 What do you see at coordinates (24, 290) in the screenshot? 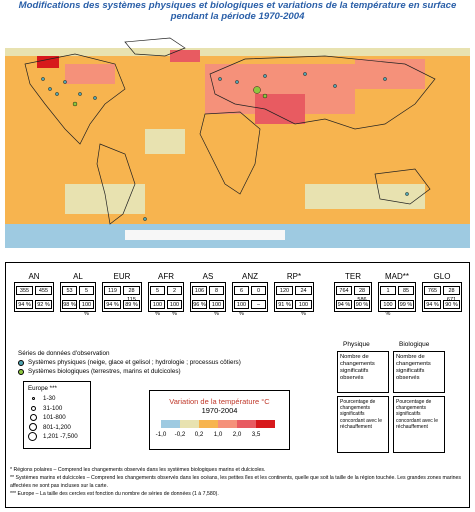
I see `count-physical: 355` at bounding box center [24, 290].